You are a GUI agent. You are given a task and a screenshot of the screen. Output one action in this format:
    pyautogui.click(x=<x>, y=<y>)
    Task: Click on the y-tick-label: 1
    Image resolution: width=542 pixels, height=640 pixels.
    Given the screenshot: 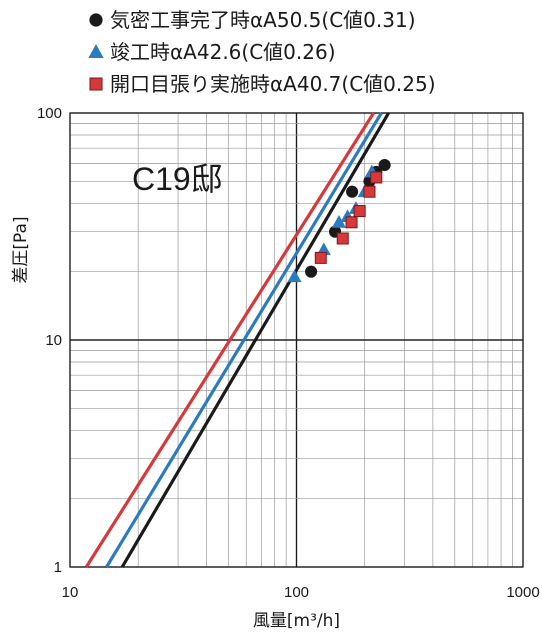 What is the action you would take?
    pyautogui.click(x=58, y=567)
    